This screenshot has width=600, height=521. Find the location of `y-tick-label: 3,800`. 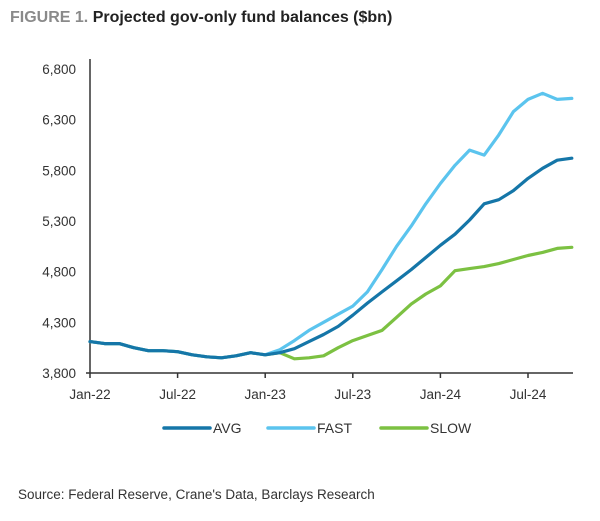

y-tick-label: 3,800 is located at coordinates (59, 373).